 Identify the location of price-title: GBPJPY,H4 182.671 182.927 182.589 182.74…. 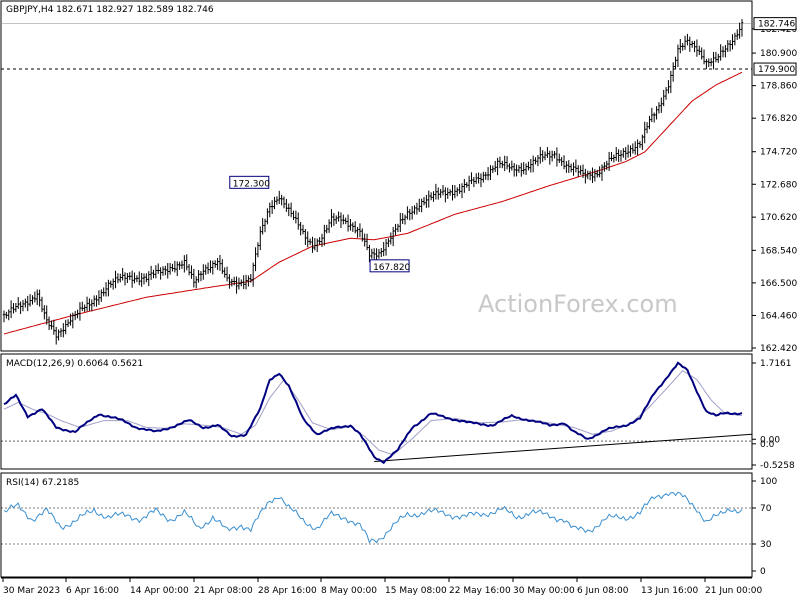
(110, 10).